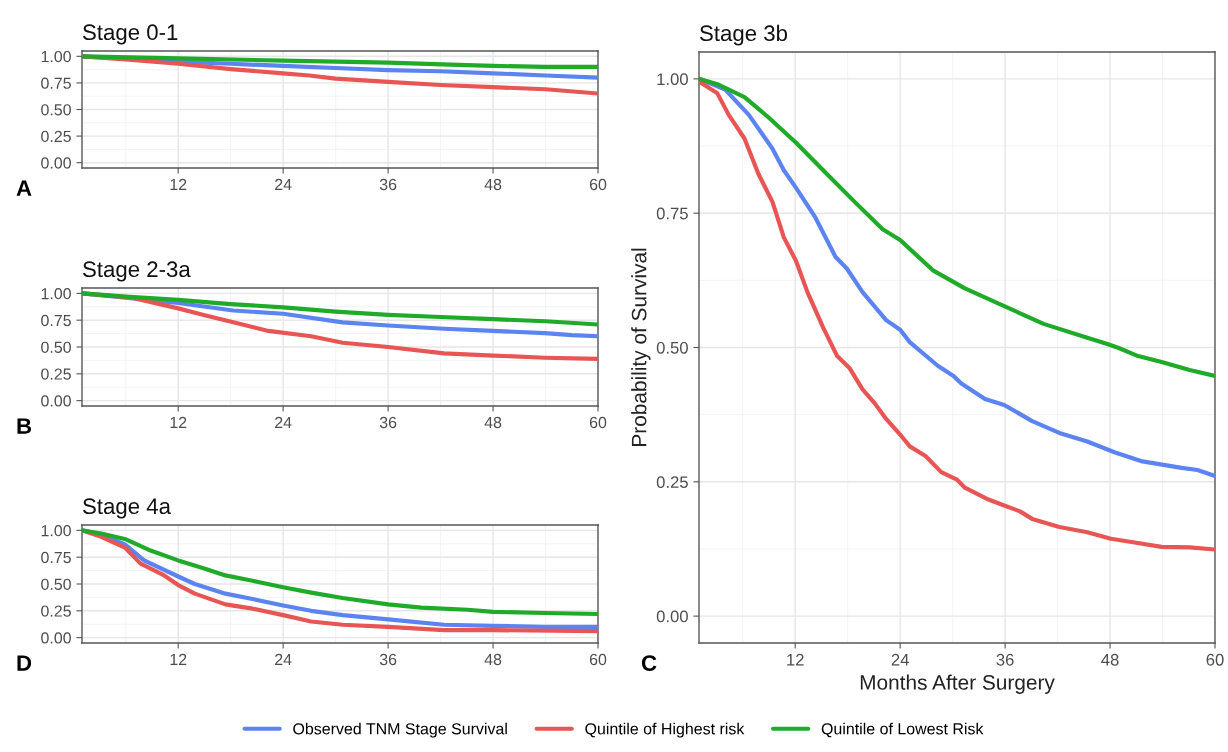 The height and width of the screenshot is (752, 1228). What do you see at coordinates (902, 730) in the screenshot?
I see `legend-label: Quintile of Lowest Risk` at bounding box center [902, 730].